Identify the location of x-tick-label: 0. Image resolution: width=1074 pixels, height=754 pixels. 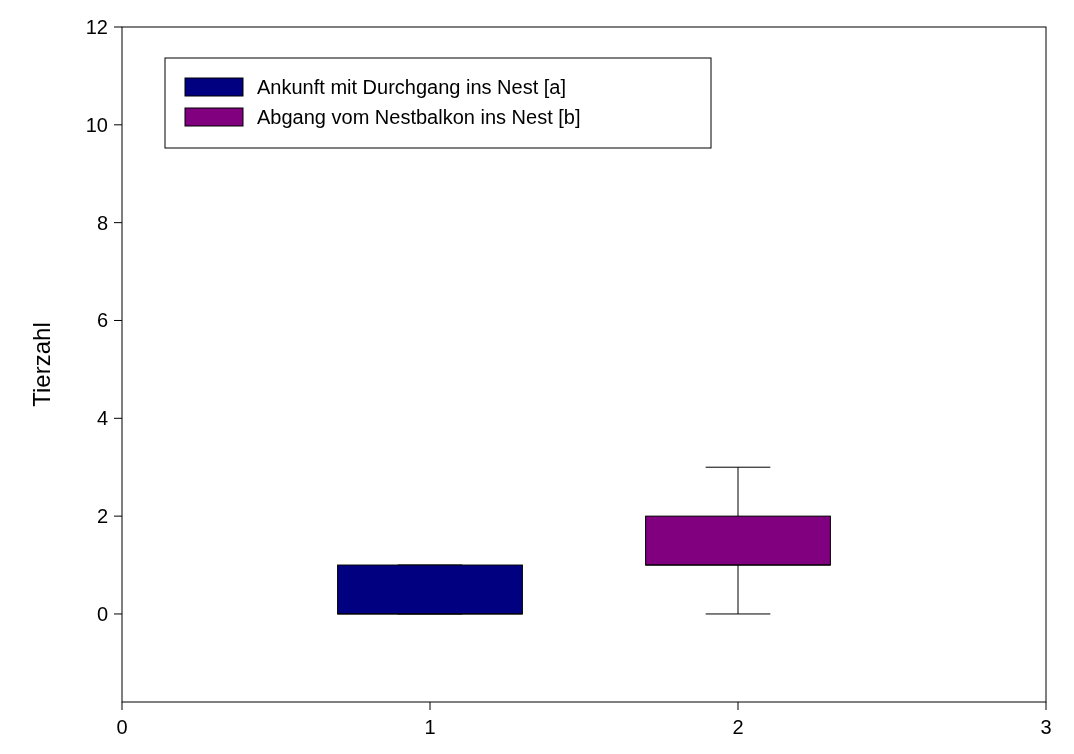
(122, 727).